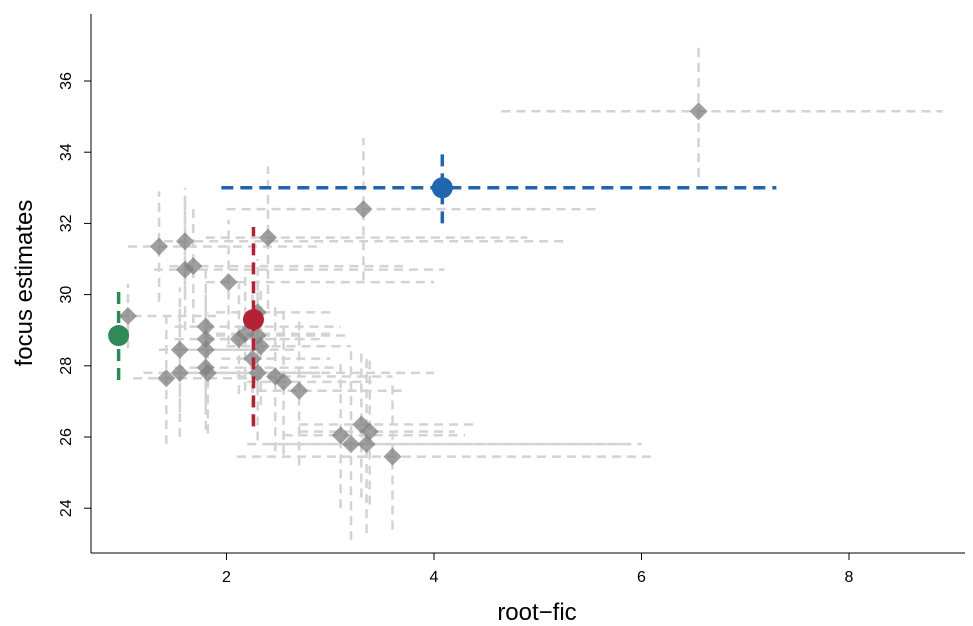 The width and height of the screenshot is (973, 626). Describe the element at coordinates (434, 577) in the screenshot. I see `x-tick-label: 4` at that location.